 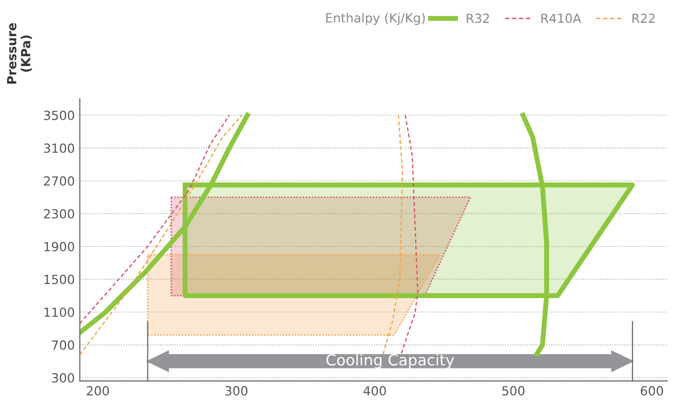 I want to click on x-tick-label: 500, so click(x=513, y=391).